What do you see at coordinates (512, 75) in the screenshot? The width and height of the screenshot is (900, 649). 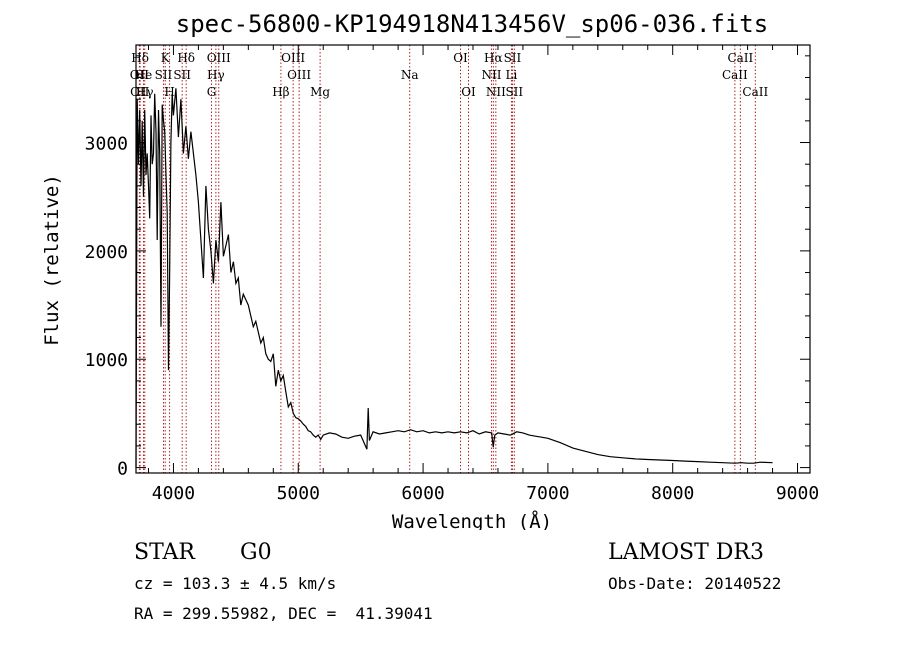 I see `line-marker-label: Li` at bounding box center [512, 75].